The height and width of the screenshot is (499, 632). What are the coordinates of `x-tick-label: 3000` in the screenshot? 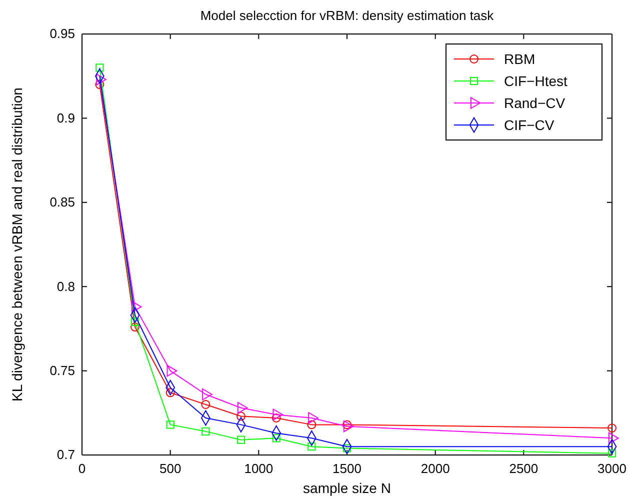 It's located at (612, 468).